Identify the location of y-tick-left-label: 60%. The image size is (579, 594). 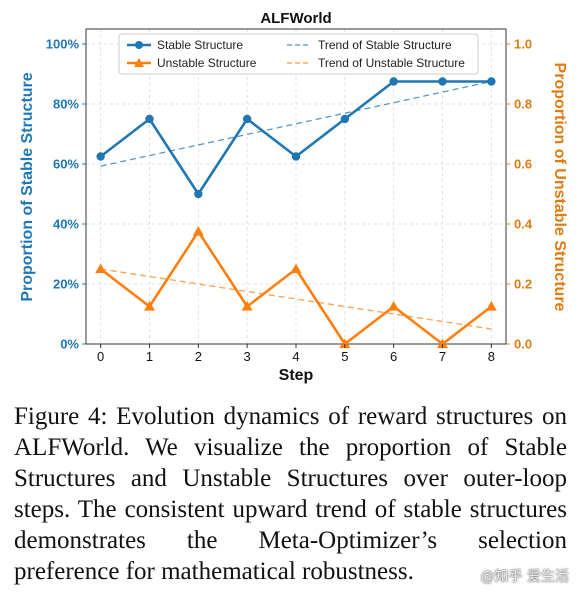
(66, 164).